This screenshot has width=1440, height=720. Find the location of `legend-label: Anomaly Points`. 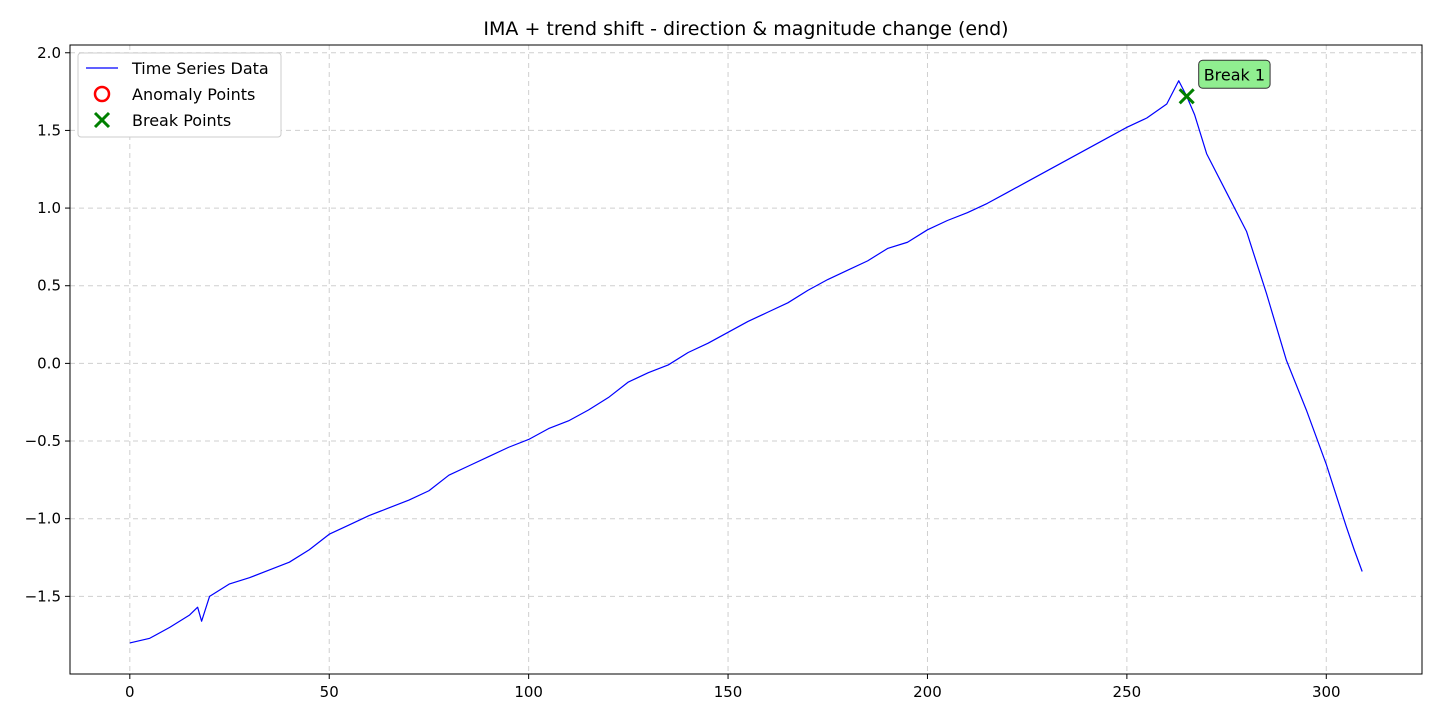

legend-label: Anomaly Points is located at coordinates (193, 94).